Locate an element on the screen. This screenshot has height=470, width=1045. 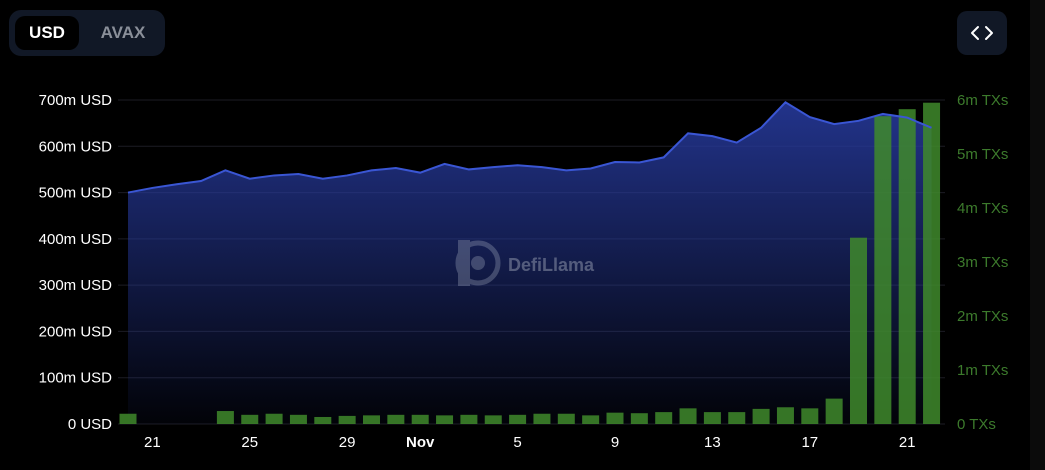
left-axis-tick-label: 200m USD is located at coordinates (76, 331).